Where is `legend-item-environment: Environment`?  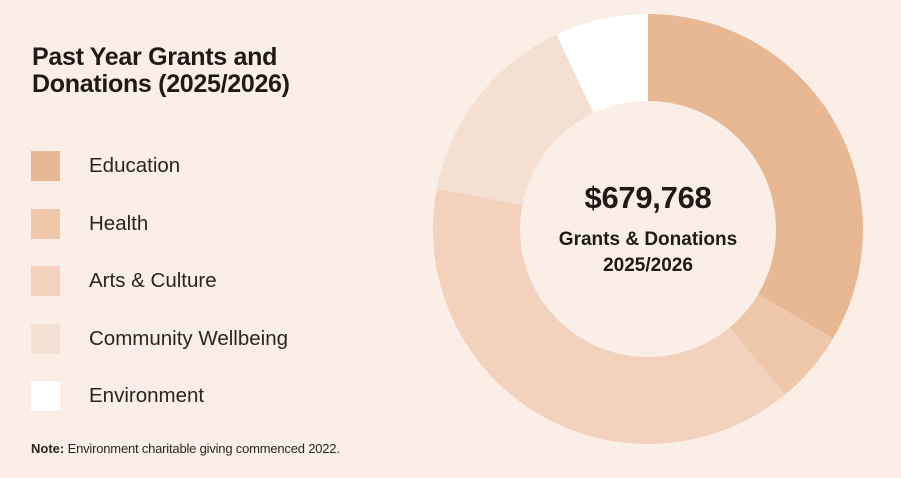 legend-item-environment: Environment is located at coordinates (159, 396).